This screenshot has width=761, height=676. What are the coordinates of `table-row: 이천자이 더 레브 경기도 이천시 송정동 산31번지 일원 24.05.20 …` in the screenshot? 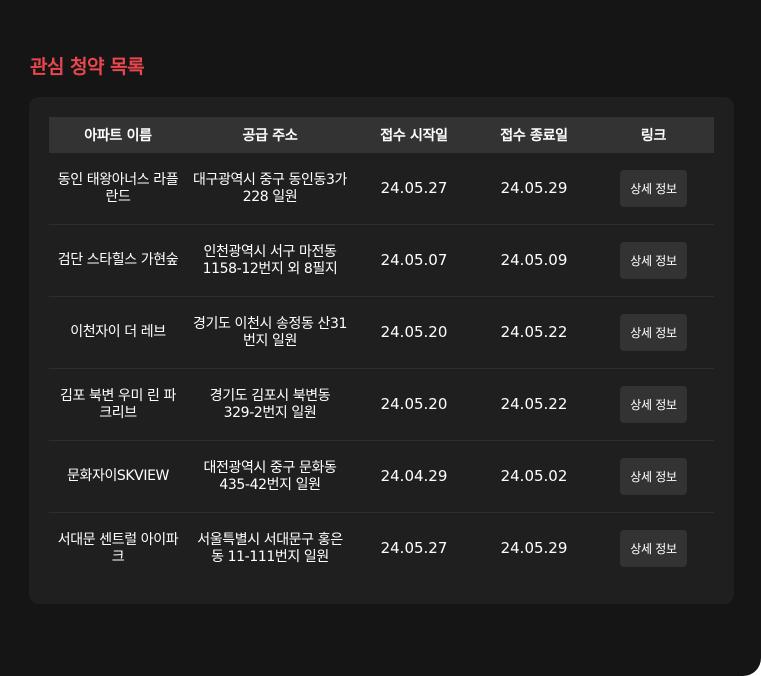 It's located at (381, 332).